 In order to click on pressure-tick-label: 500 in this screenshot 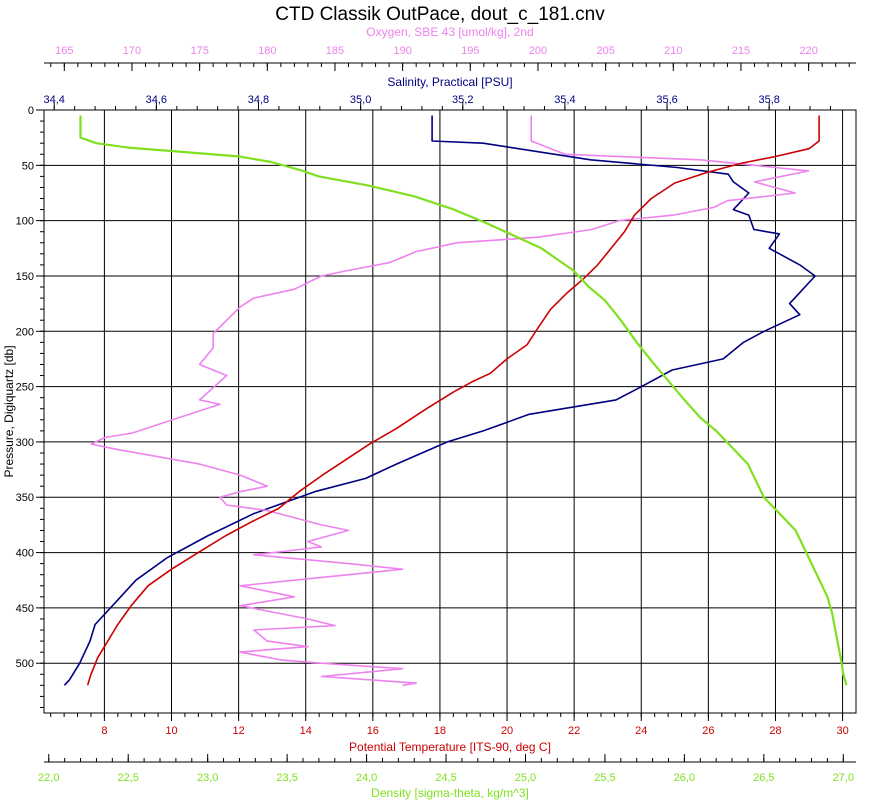, I will do `click(25, 664)`.